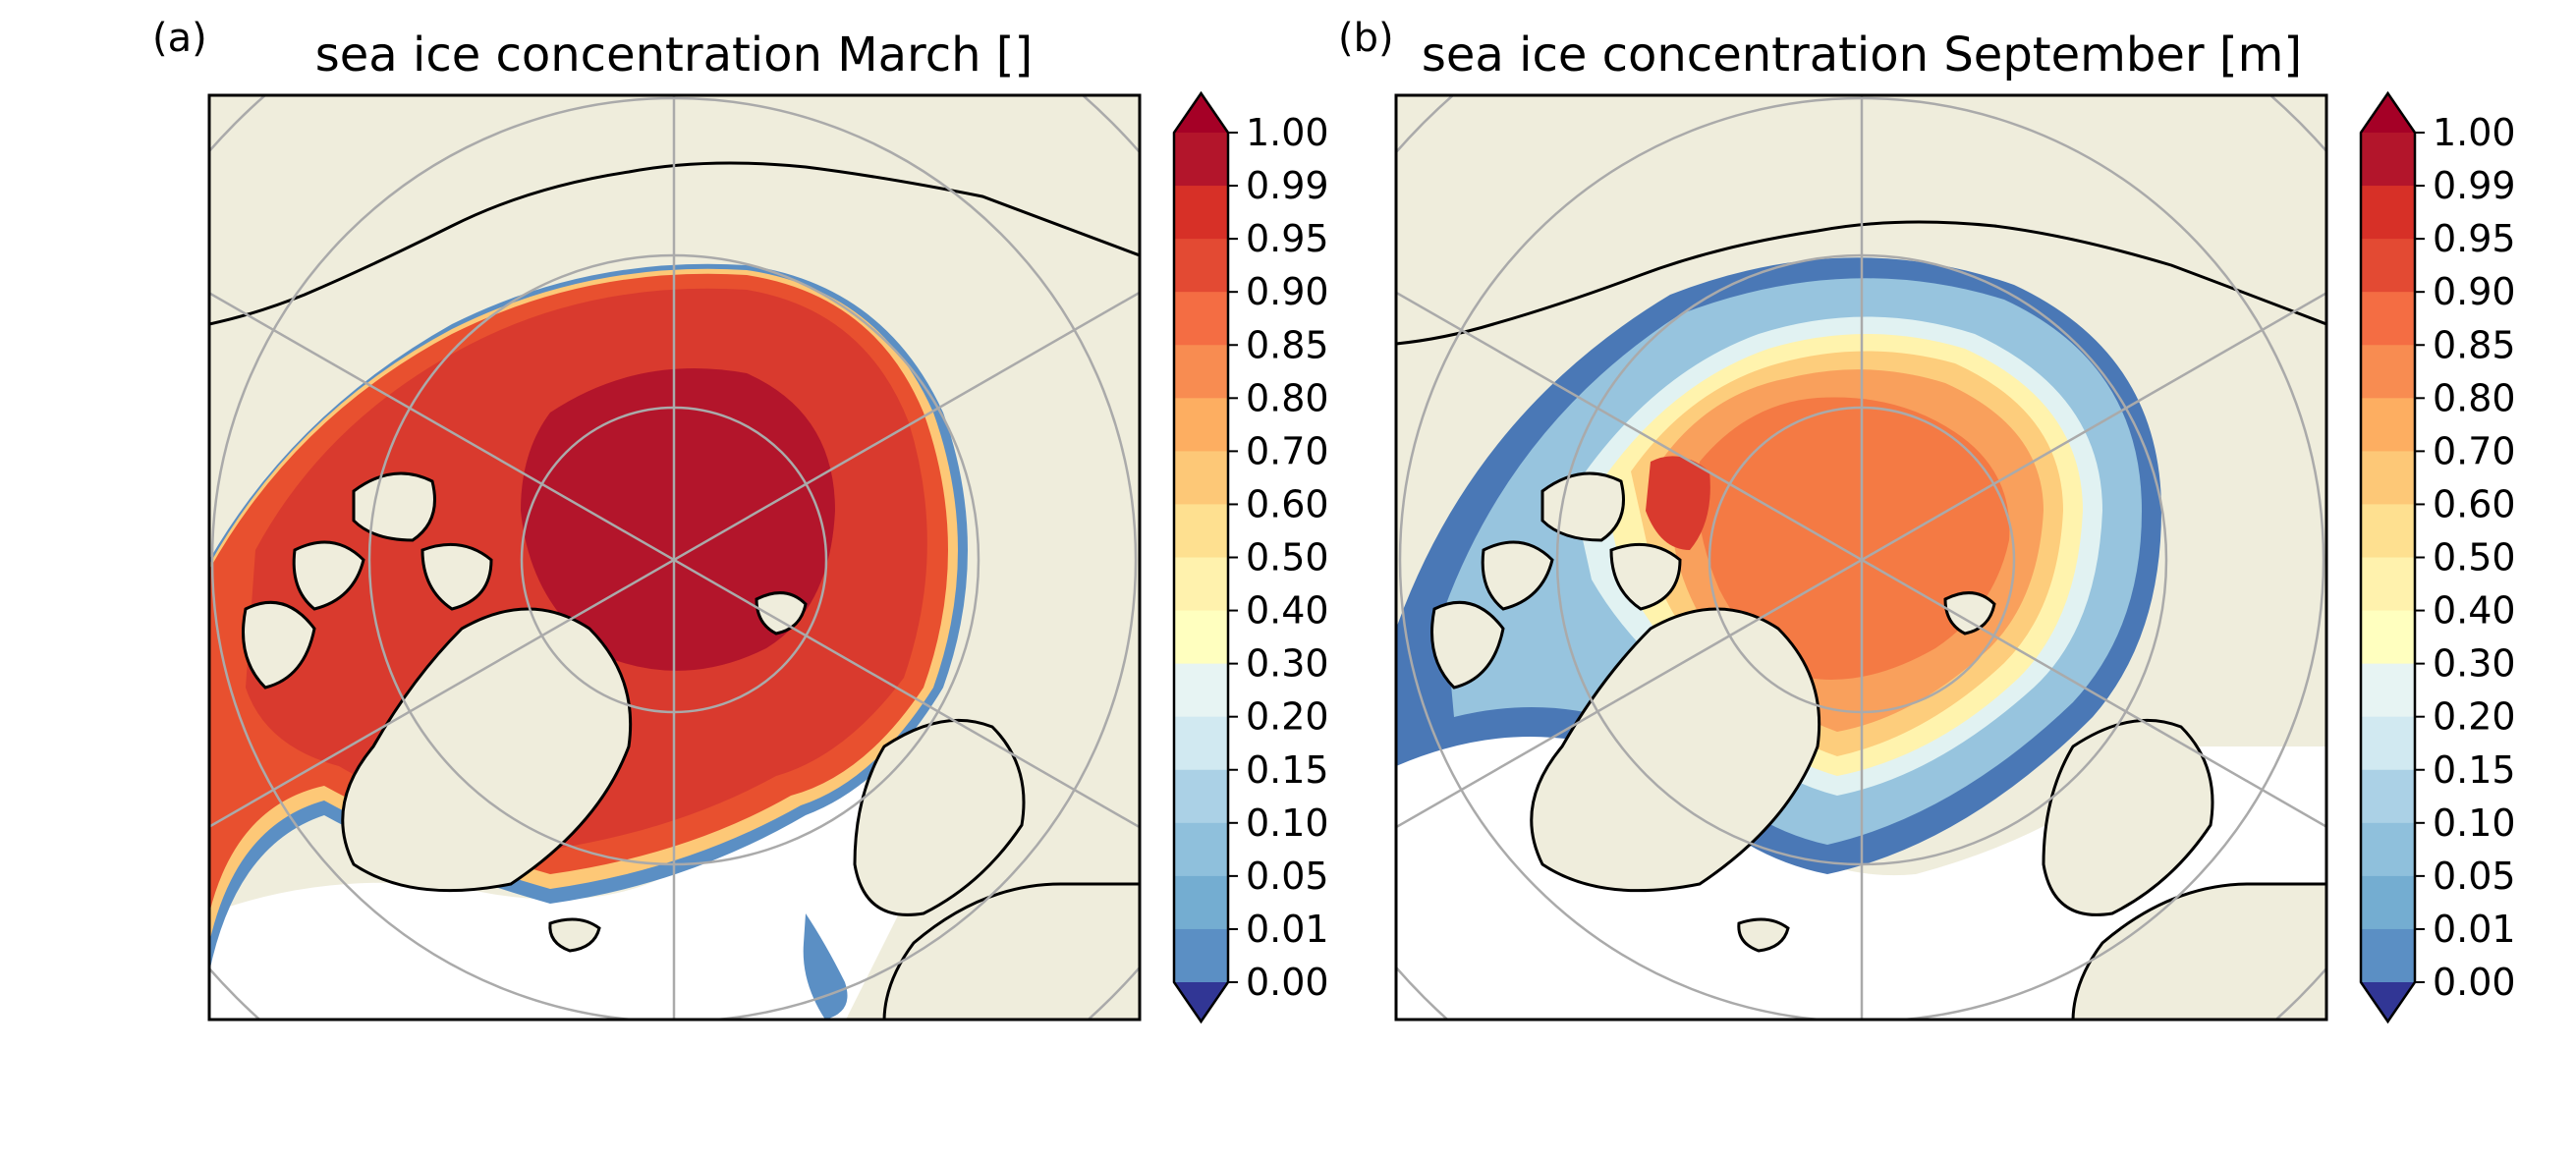 The image size is (2576, 1160). Describe the element at coordinates (2474, 344) in the screenshot. I see `colorbar-b-tick-label: 0.85` at that location.